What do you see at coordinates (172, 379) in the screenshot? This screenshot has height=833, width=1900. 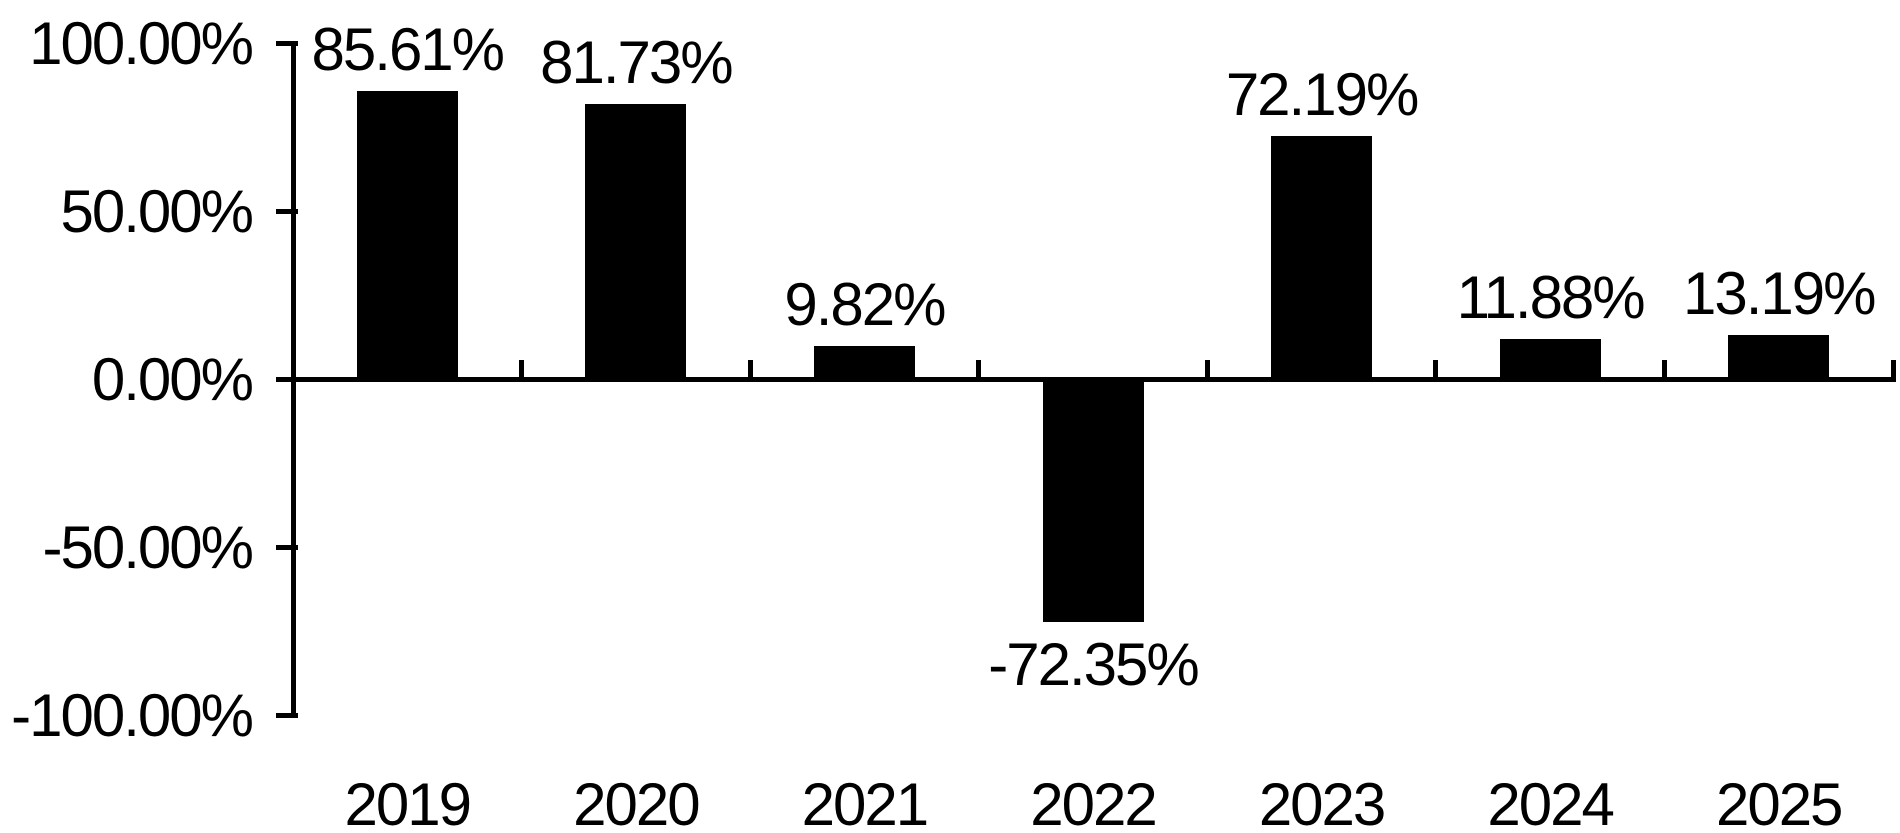 I see `y-axis-tick-label: 0.00%` at bounding box center [172, 379].